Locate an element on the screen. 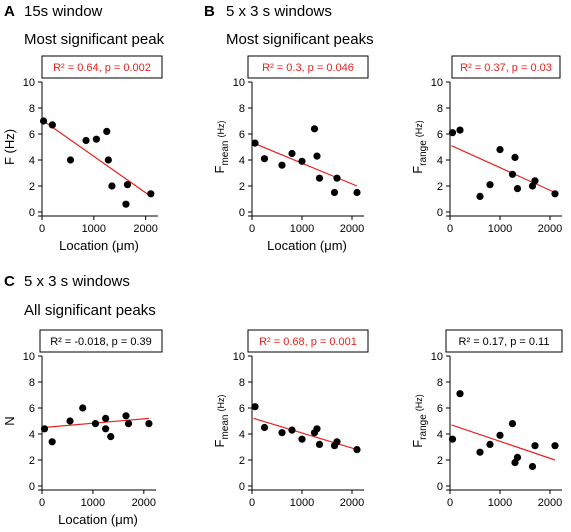  y-axis-label: Fmean (Hz) is located at coordinates (221, 421).